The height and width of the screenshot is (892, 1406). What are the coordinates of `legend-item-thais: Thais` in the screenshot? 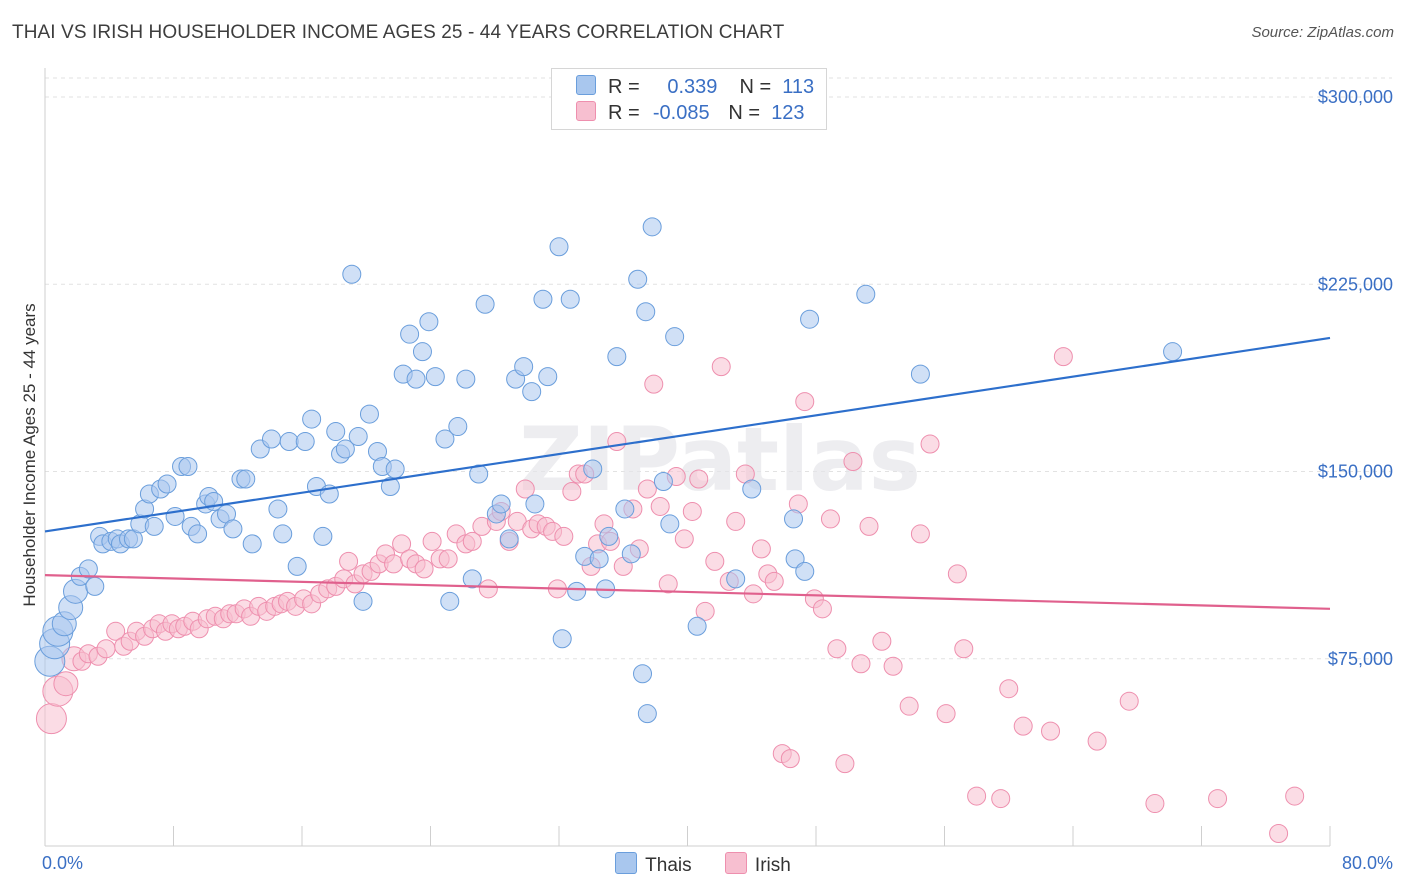 It's located at (653, 864).